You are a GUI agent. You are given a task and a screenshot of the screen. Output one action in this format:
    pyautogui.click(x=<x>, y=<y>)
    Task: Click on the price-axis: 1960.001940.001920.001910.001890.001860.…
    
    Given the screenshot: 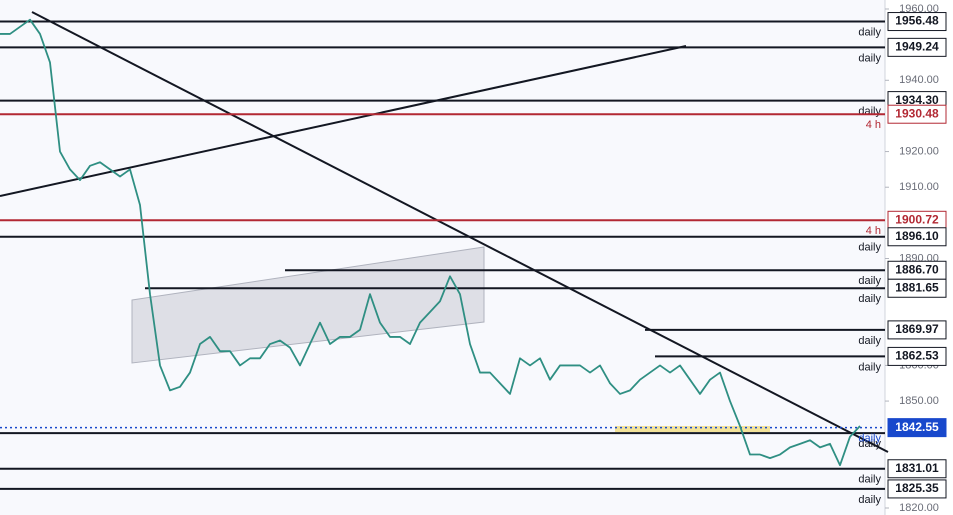 What is the action you would take?
    pyautogui.click(x=916, y=258)
    